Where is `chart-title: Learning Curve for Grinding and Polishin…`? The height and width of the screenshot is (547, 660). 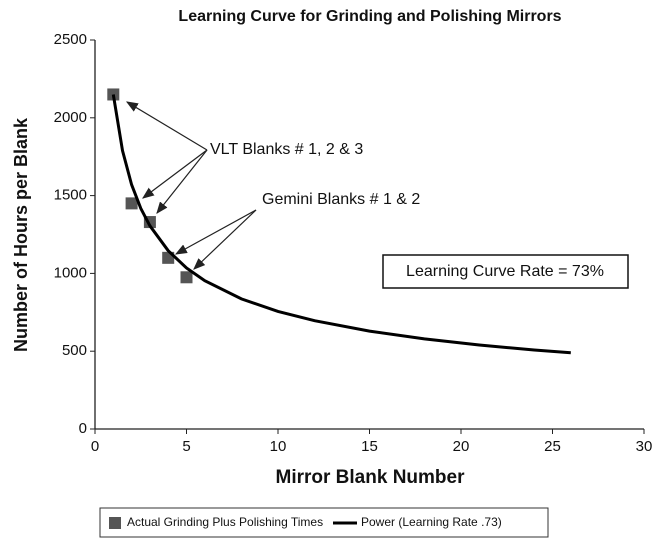
chart-title: Learning Curve for Grinding and Polishin… is located at coordinates (369, 16).